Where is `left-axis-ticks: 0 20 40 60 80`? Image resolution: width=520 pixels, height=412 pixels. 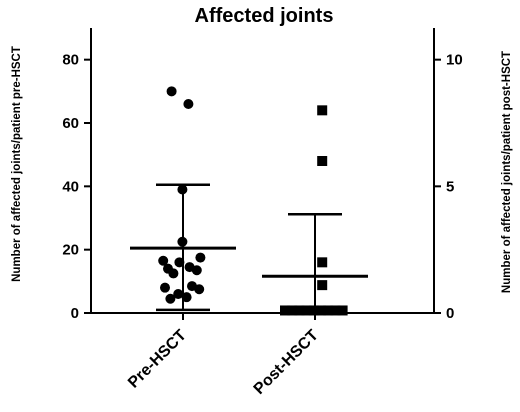
left-axis-ticks: 0 20 40 60 80 is located at coordinates (76, 187).